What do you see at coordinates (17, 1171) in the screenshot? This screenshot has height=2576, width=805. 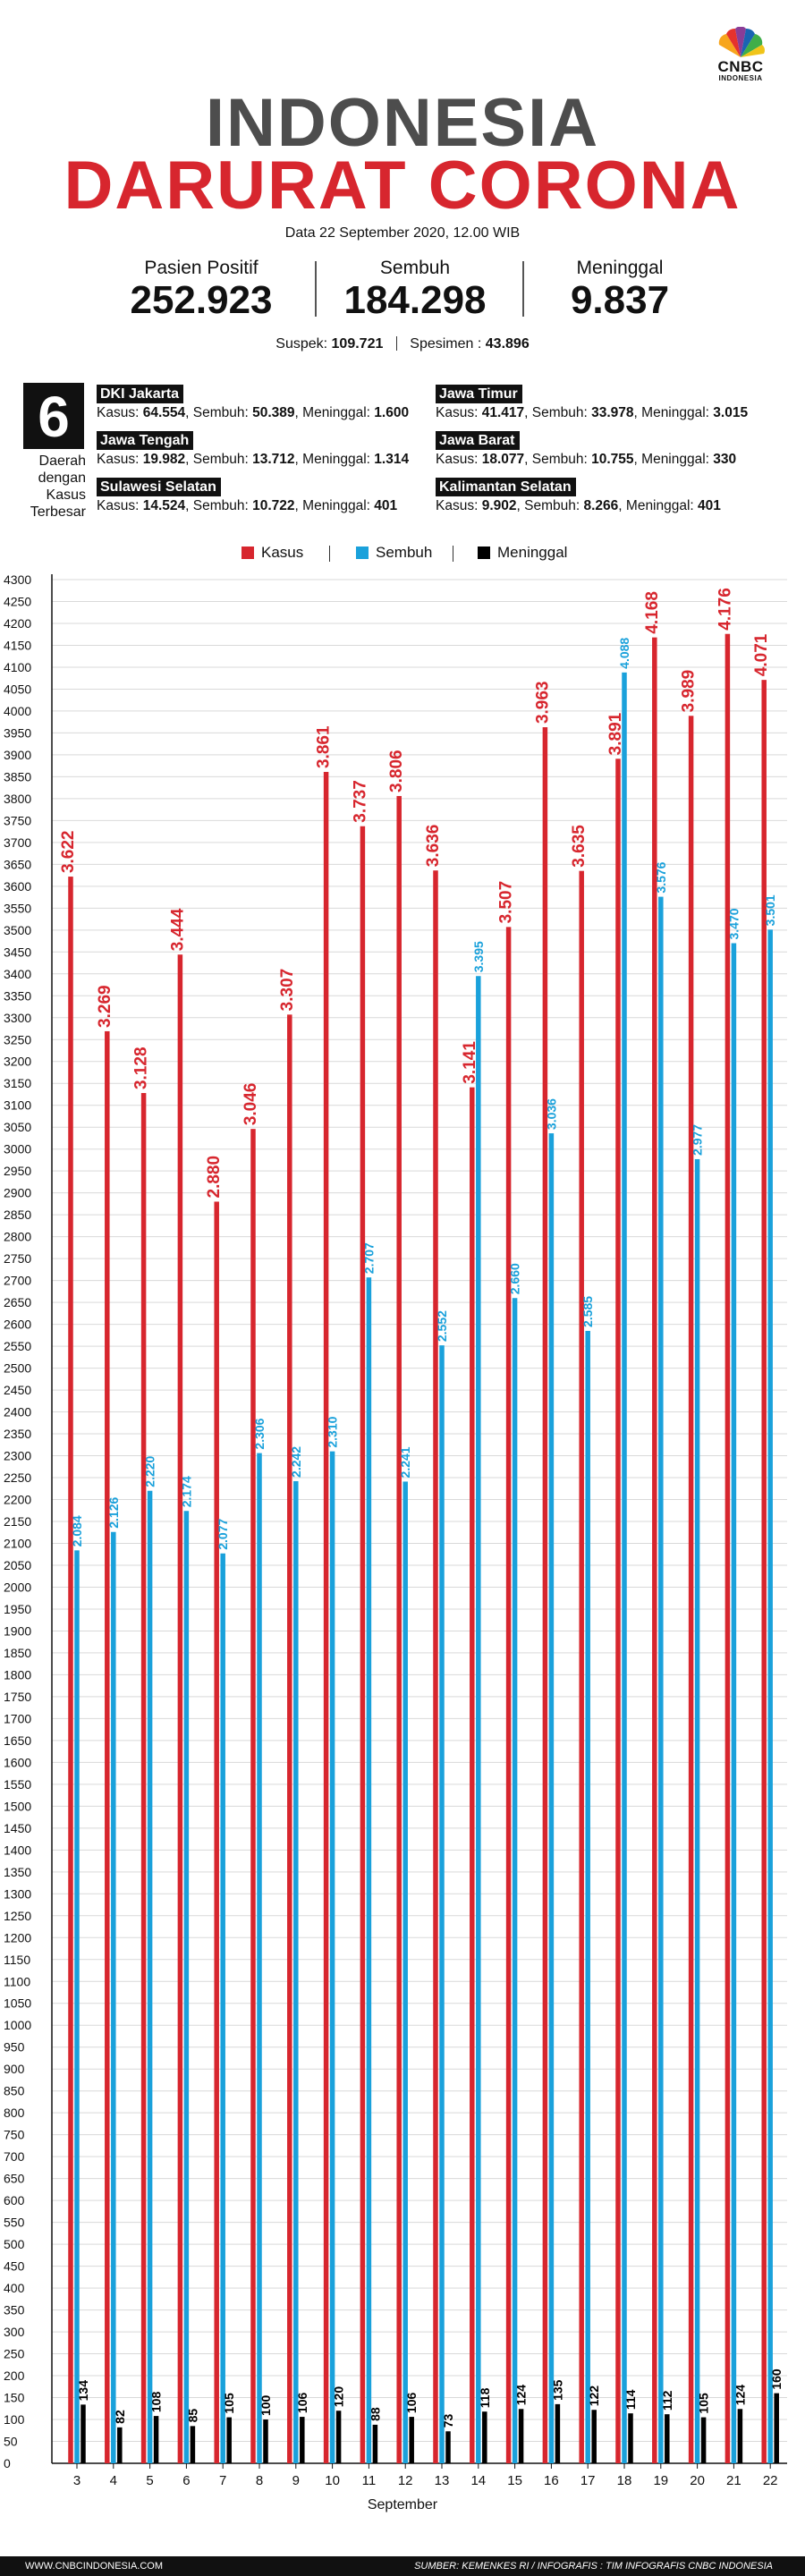 I see `y-tick-label: 2950` at bounding box center [17, 1171].